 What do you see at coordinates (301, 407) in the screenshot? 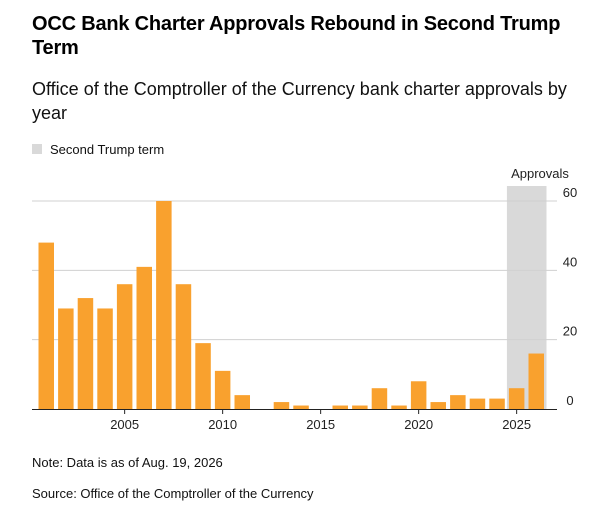
I see `bar-2014` at bounding box center [301, 407].